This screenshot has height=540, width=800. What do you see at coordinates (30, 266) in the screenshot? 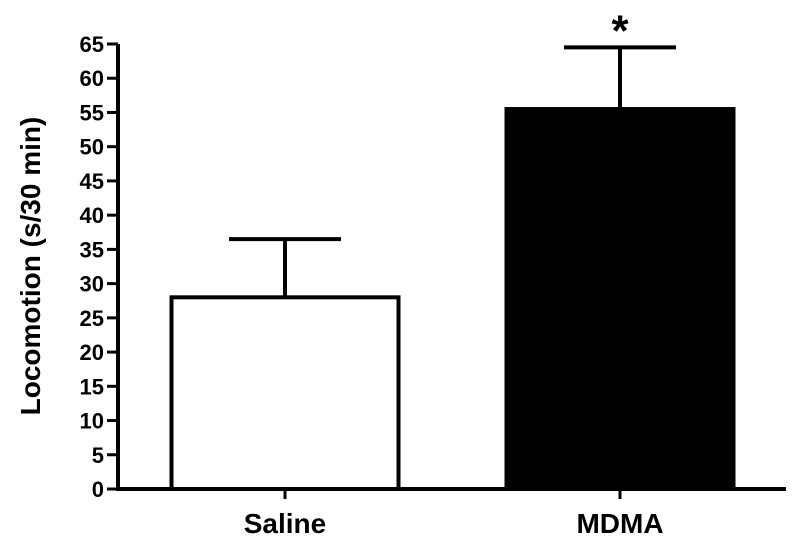
I see `y-axis-title: Locomotion (s/30 min)` at bounding box center [30, 266].